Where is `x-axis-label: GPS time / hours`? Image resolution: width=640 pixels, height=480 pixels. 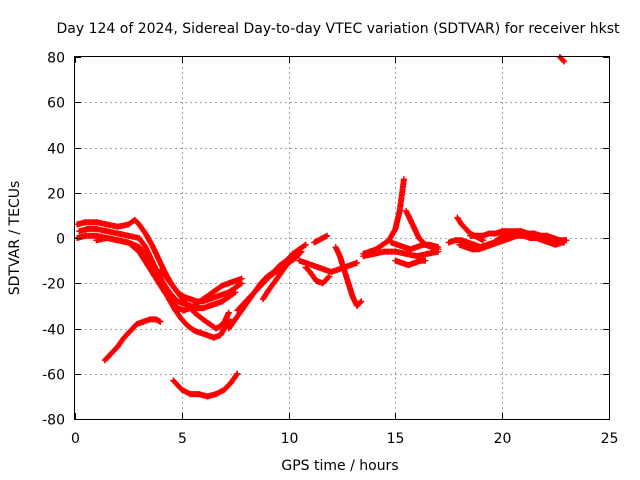
x-axis-label: GPS time / hours is located at coordinates (339, 466).